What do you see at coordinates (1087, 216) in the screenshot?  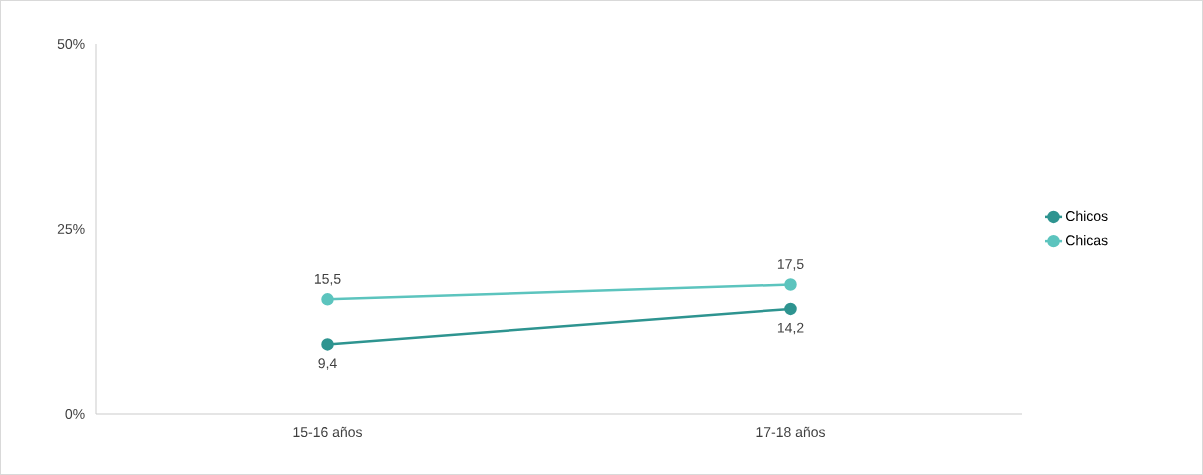 I see `legend-label: Chicos` at bounding box center [1087, 216].